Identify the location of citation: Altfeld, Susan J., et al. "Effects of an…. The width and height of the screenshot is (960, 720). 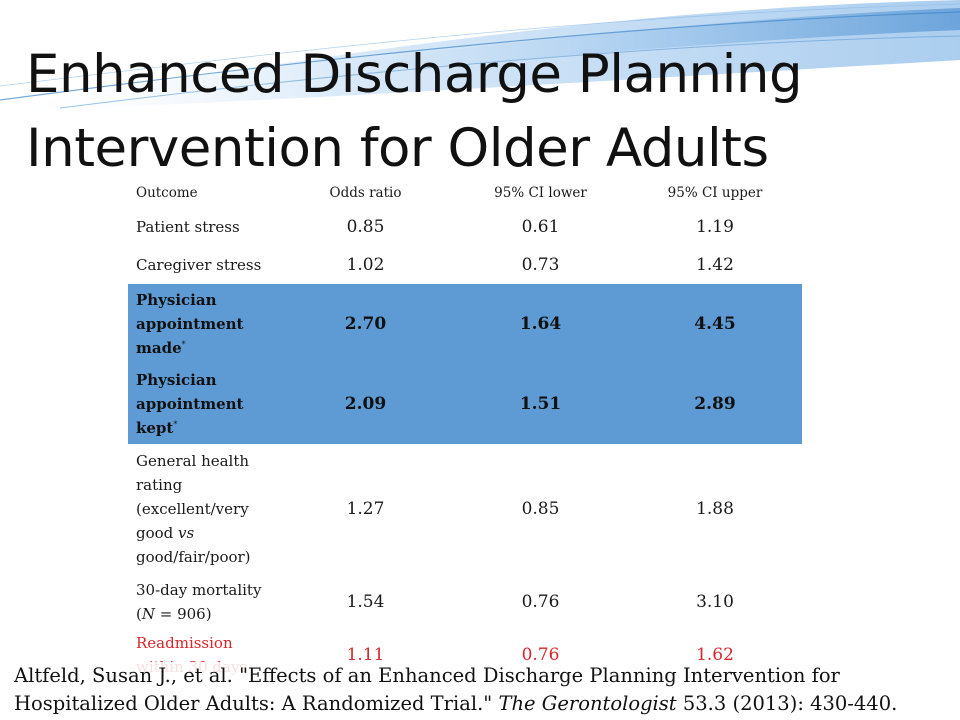
(484, 690).